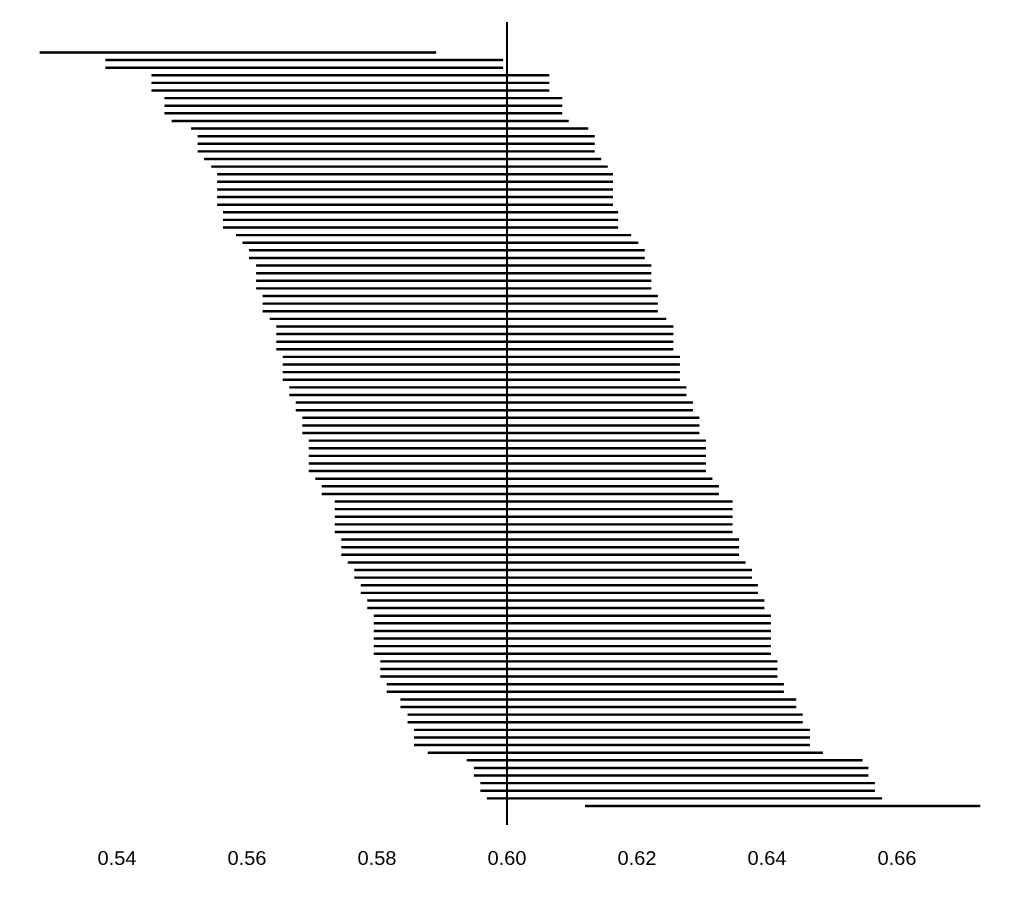 The width and height of the screenshot is (1023, 903). What do you see at coordinates (117, 858) in the screenshot?
I see `x-tick-label: 0.54` at bounding box center [117, 858].